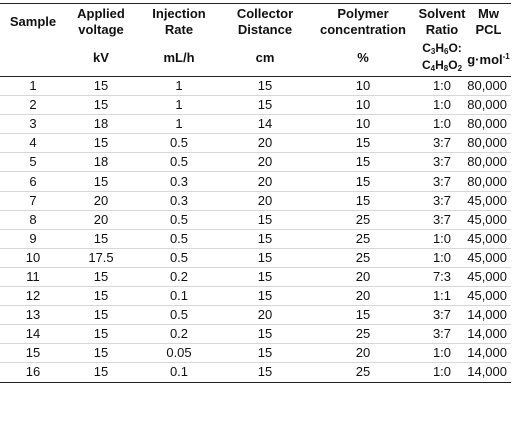  I want to click on table-row: 9 15 0.5 15 25 1:0 45,000, so click(255, 239).